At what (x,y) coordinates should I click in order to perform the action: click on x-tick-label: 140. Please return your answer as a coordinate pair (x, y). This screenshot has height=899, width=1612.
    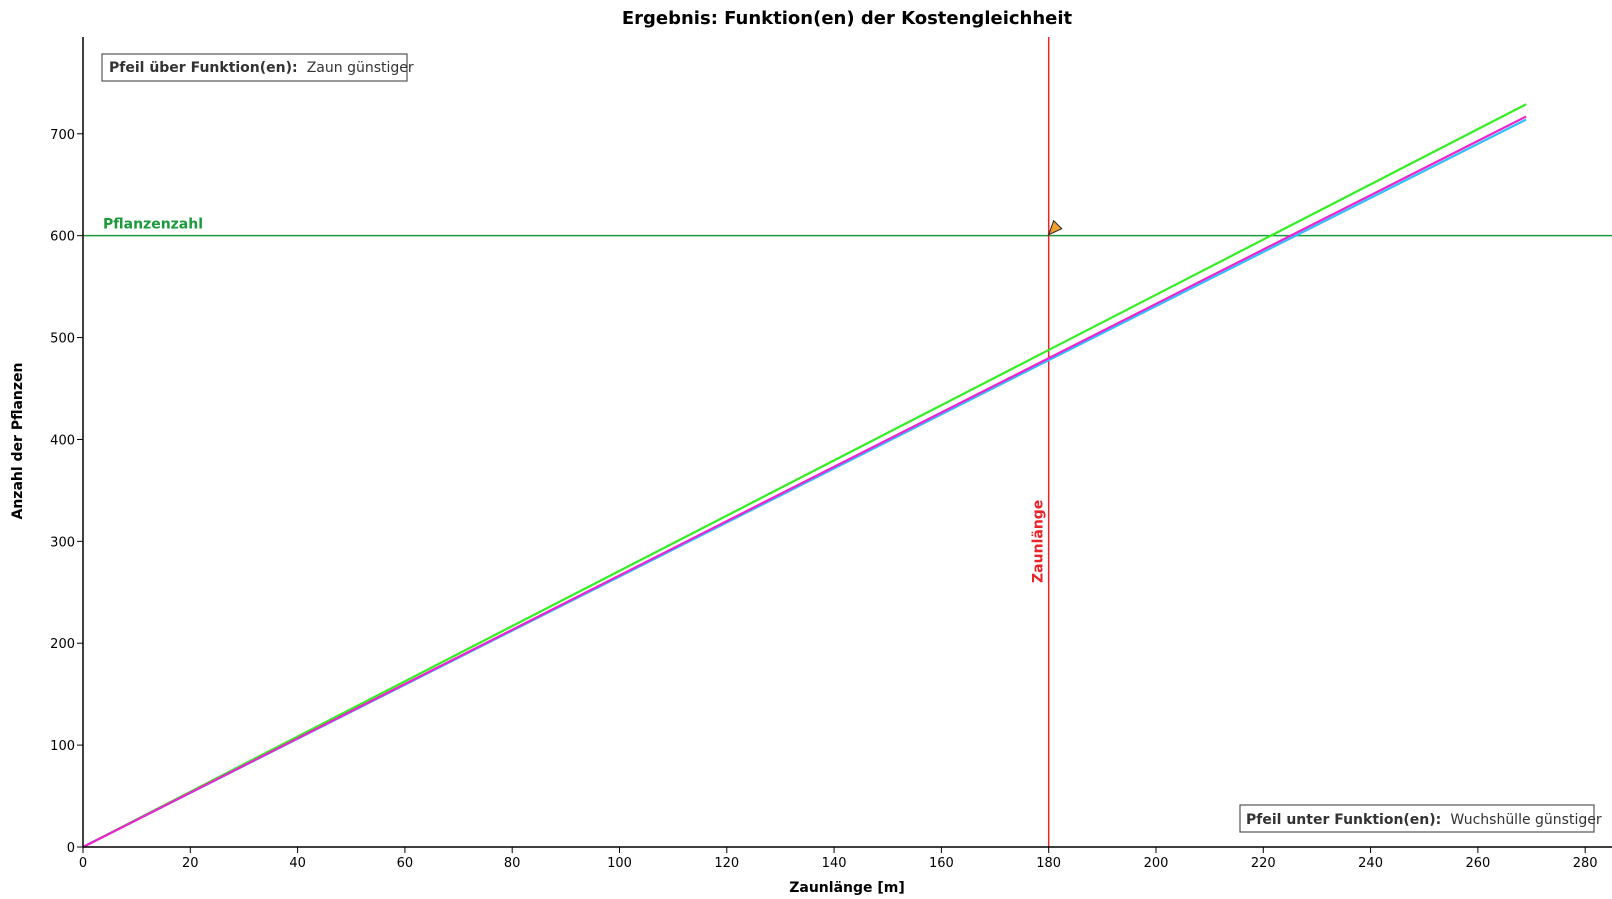
    Looking at the image, I should click on (834, 863).